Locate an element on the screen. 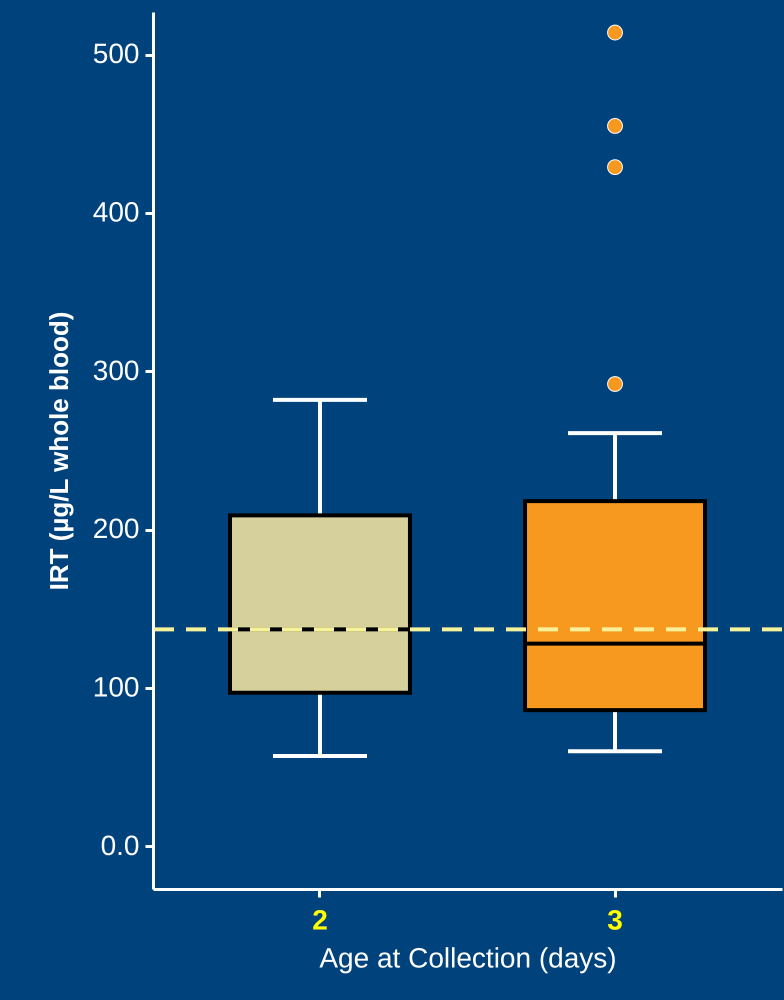  y-tick-label: 100 is located at coordinates (116, 686).